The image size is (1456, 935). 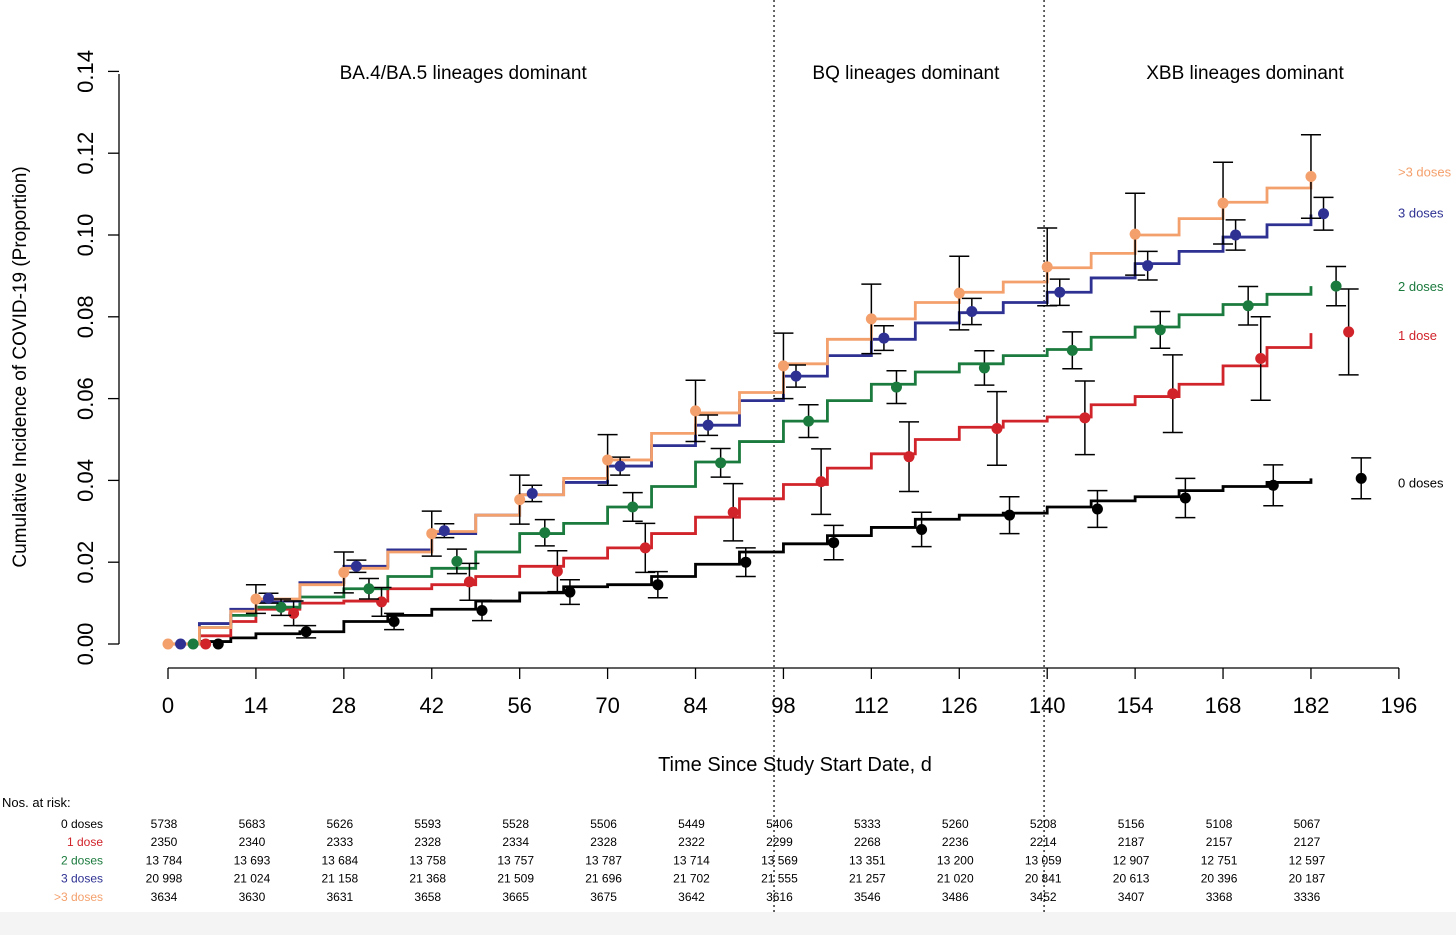 I want to click on period-label: BQ lineages dominant, so click(x=906, y=73).